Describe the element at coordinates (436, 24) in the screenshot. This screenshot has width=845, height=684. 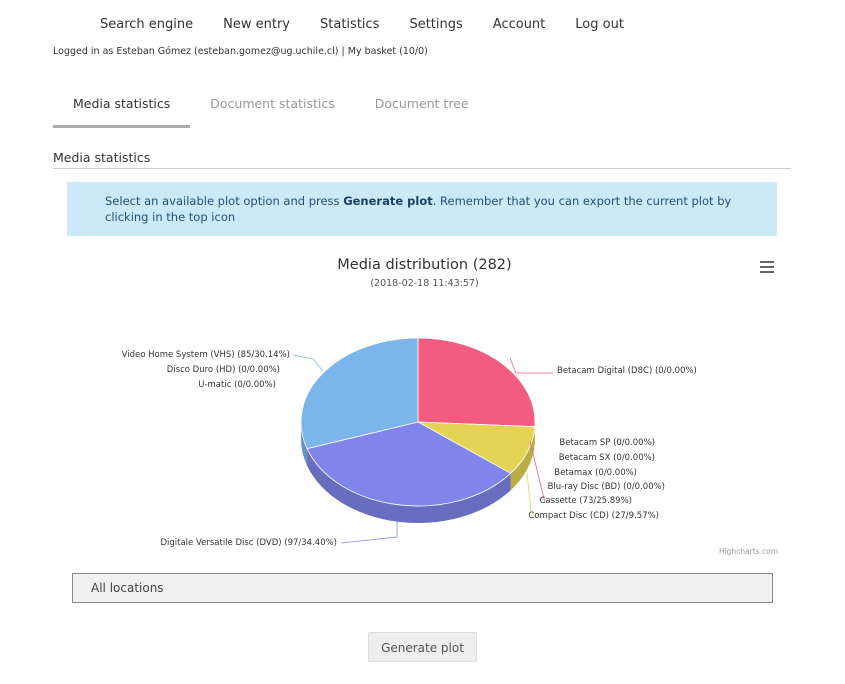
I see `nav-settings: Settings` at that location.